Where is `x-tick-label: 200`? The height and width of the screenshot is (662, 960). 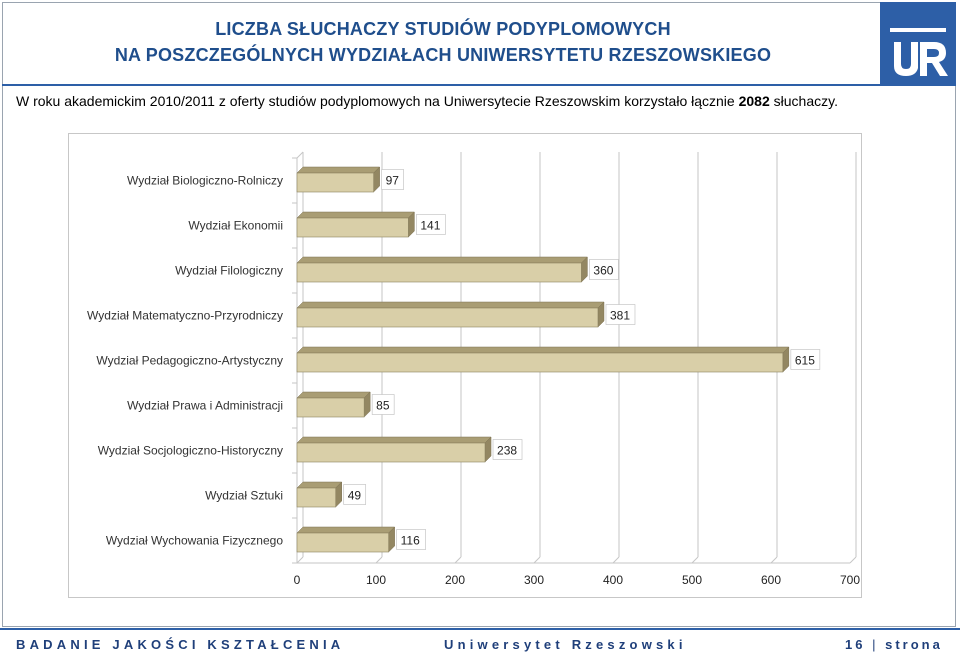 x-tick-label: 200 is located at coordinates (455, 580).